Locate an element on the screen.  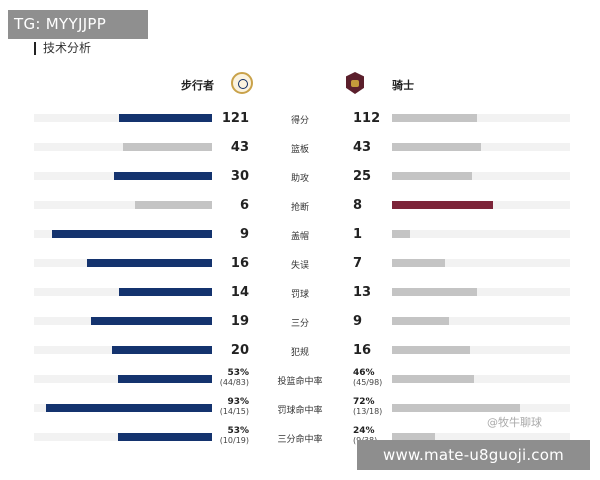
home-value-text: 20 is located at coordinates (239, 350).